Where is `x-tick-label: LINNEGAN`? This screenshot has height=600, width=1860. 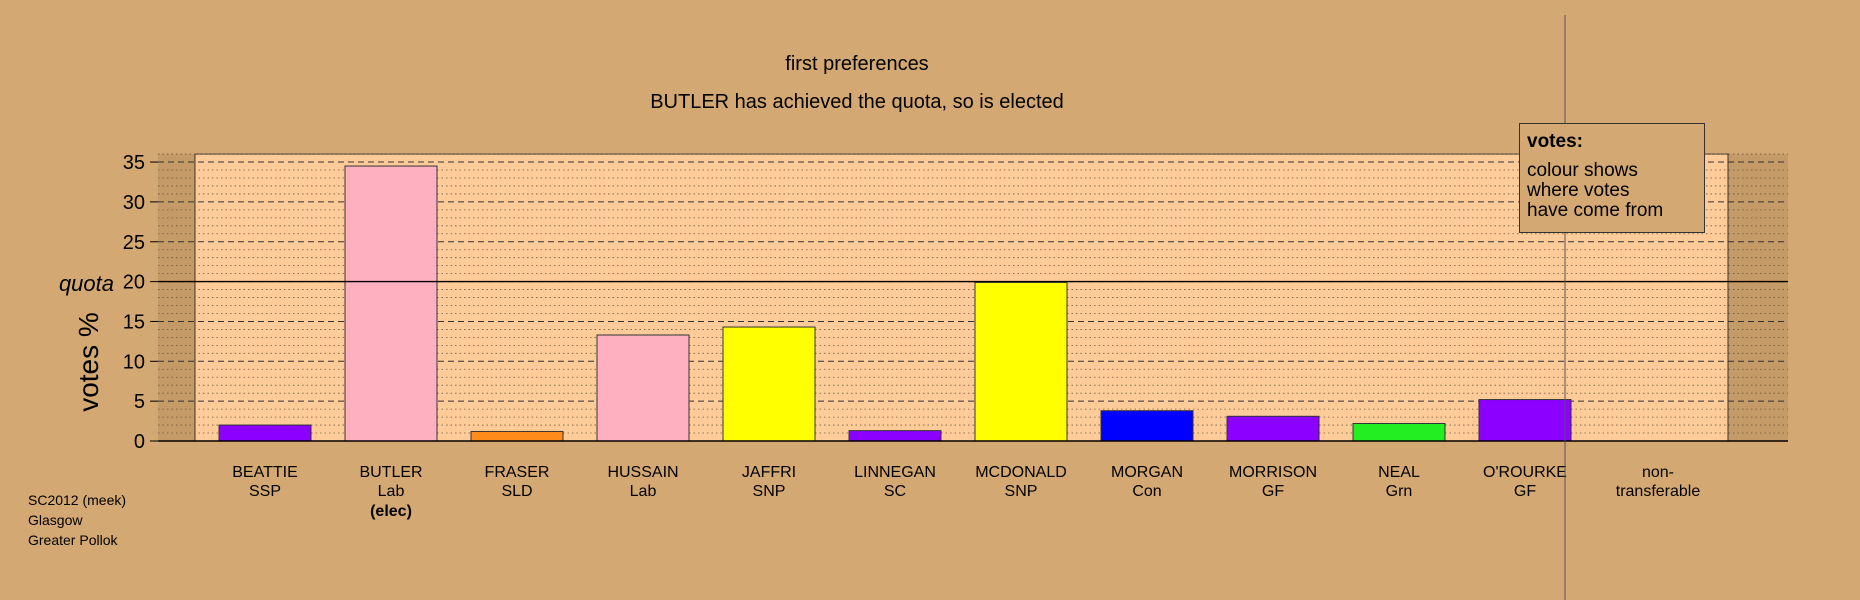
x-tick-label: LINNEGAN is located at coordinates (895, 472).